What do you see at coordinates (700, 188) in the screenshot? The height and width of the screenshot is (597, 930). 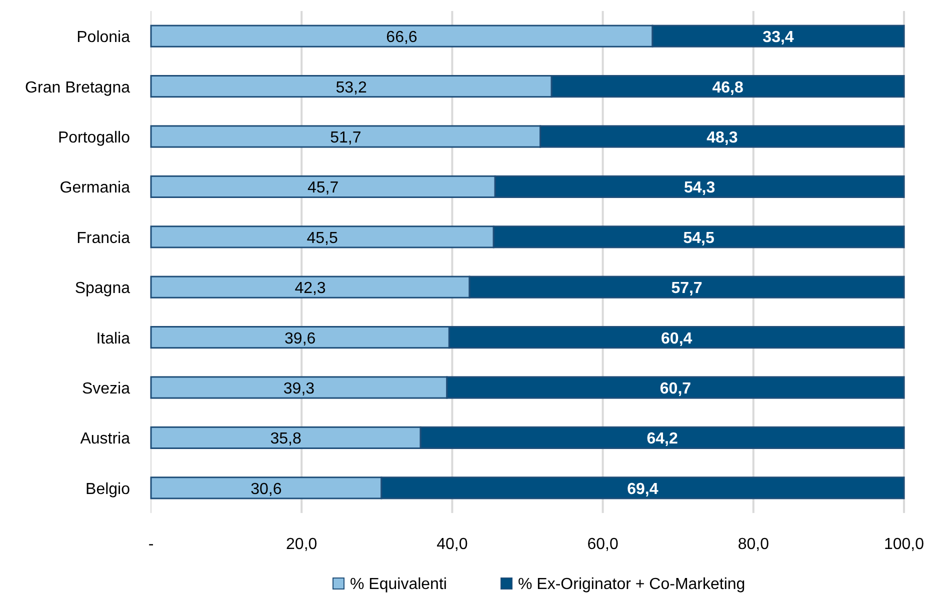 I see `data-label: 54,3` at bounding box center [700, 188].